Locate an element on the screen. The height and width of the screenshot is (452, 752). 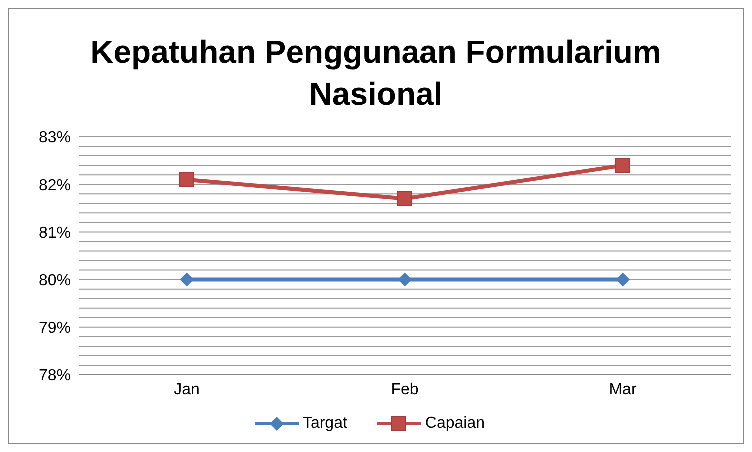
x-tick-label: Jan is located at coordinates (187, 389).